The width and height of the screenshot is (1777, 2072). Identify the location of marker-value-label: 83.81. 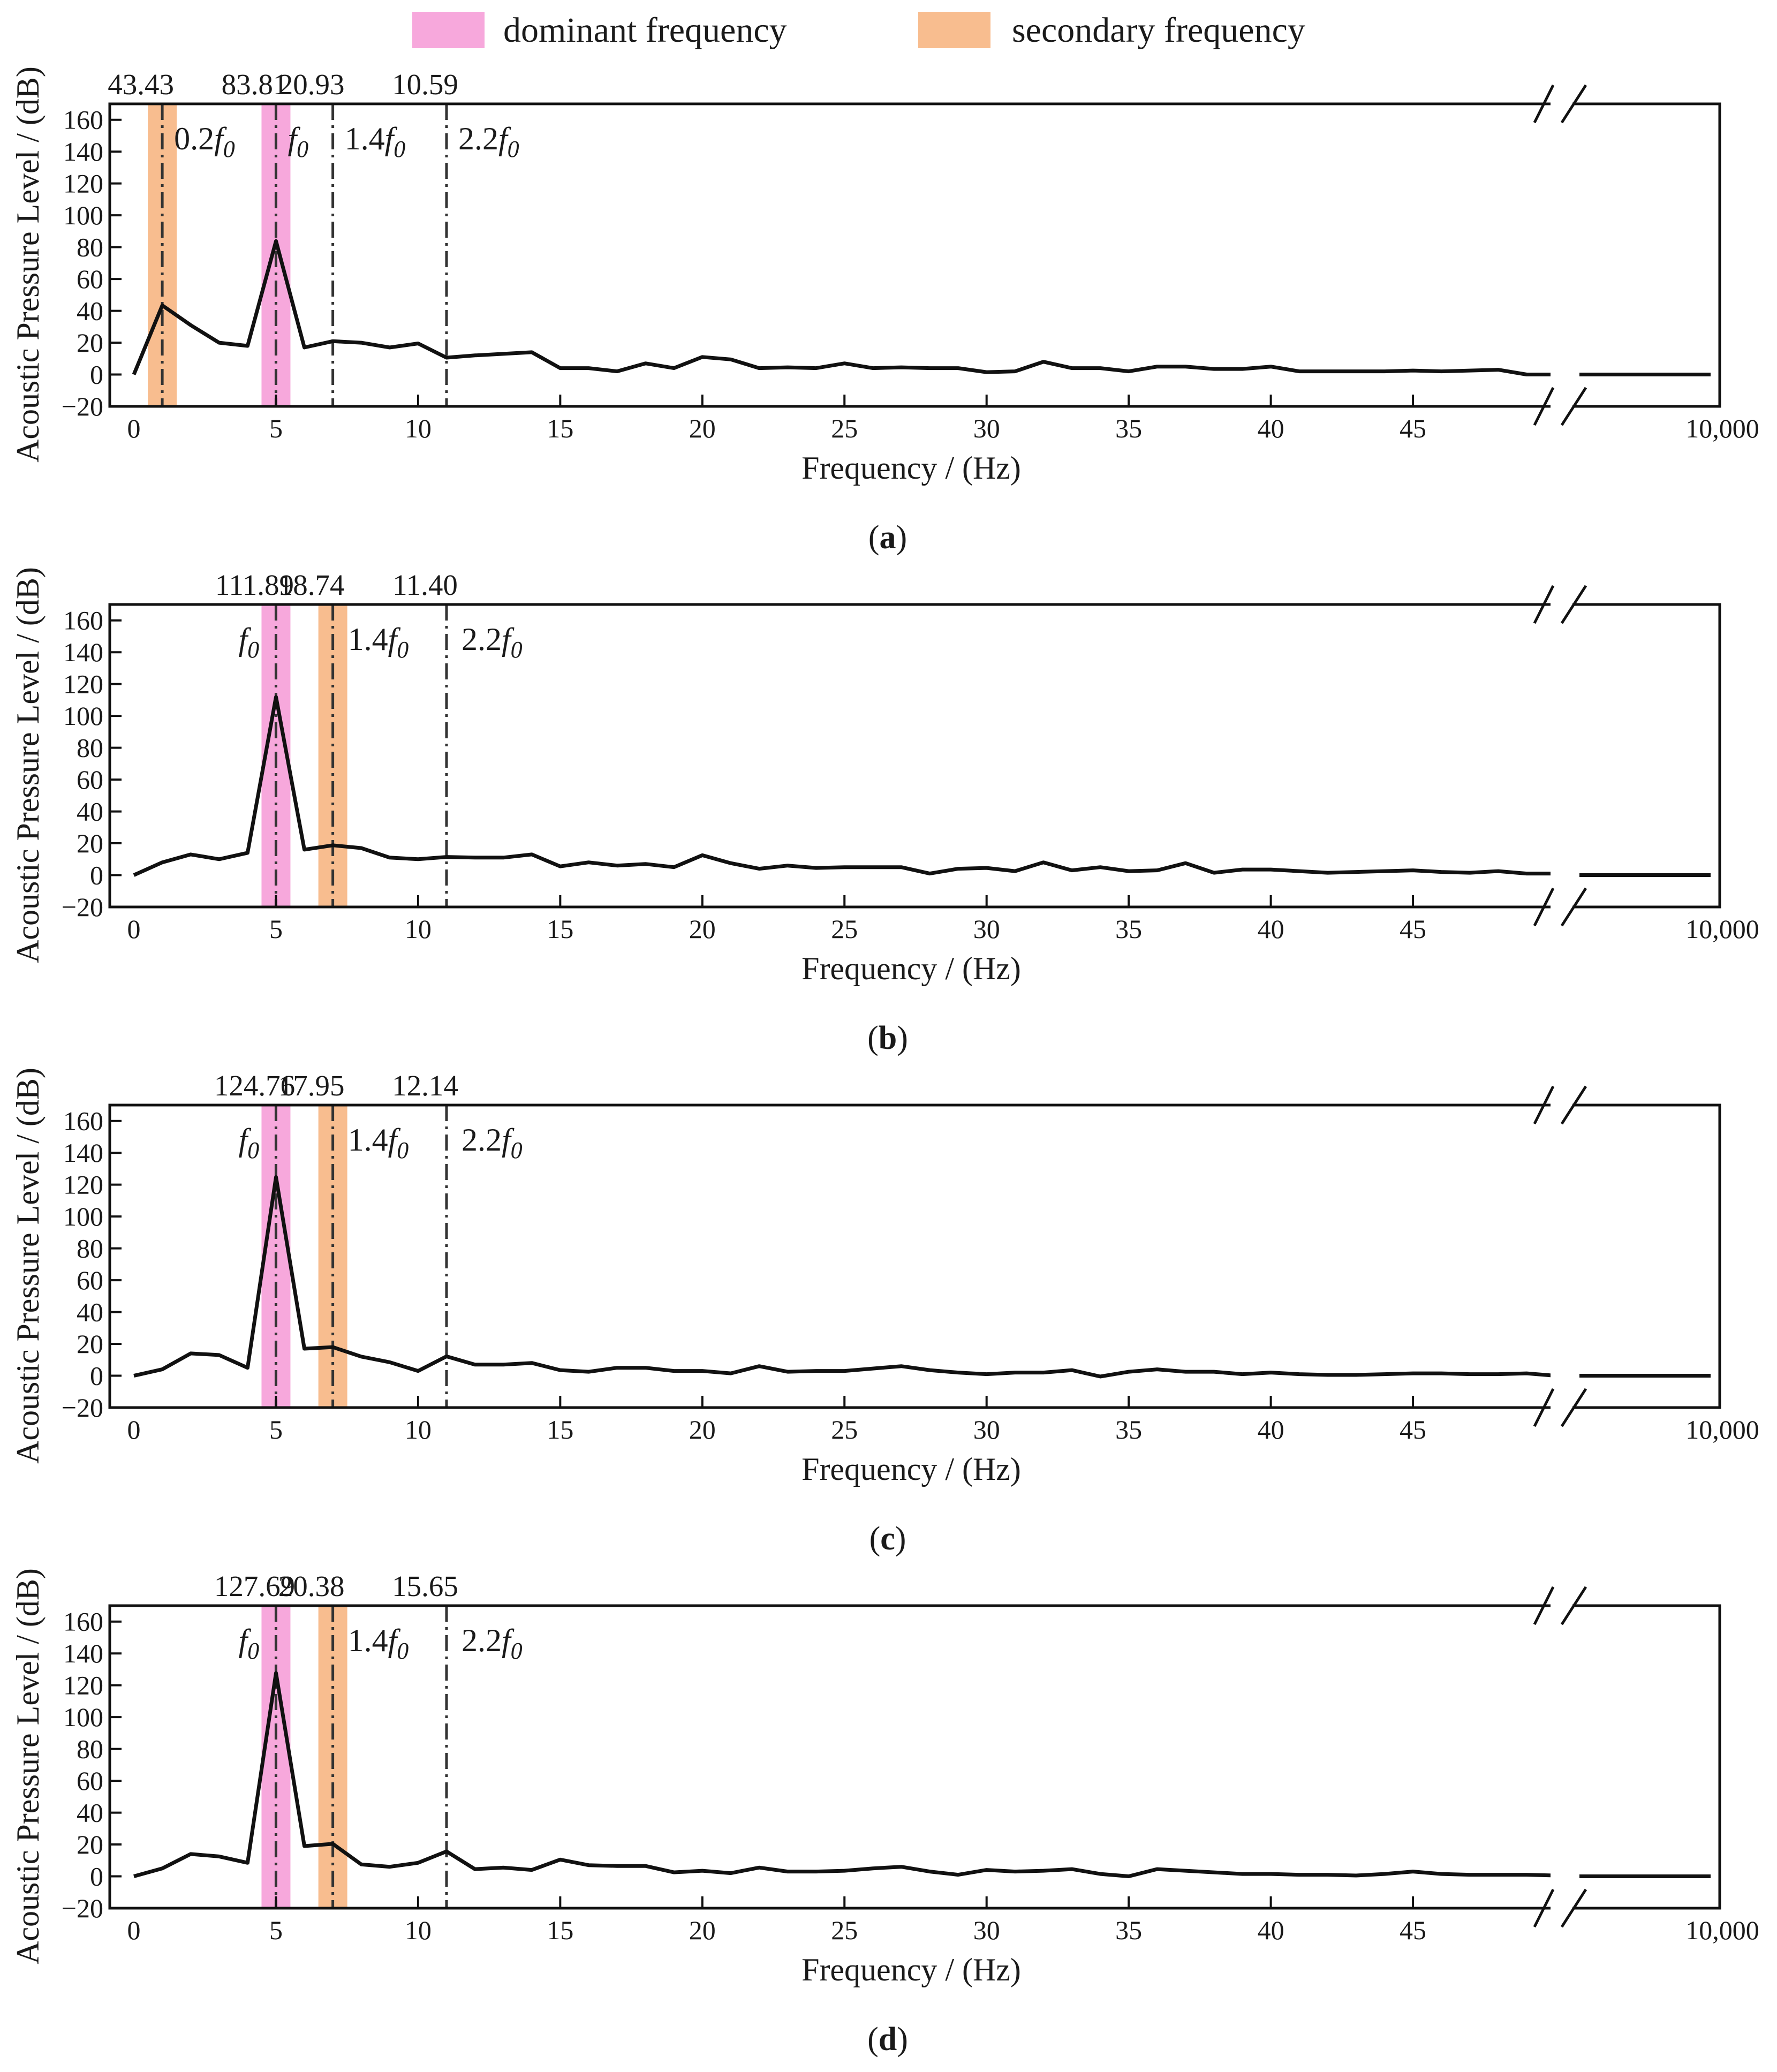
(255, 84).